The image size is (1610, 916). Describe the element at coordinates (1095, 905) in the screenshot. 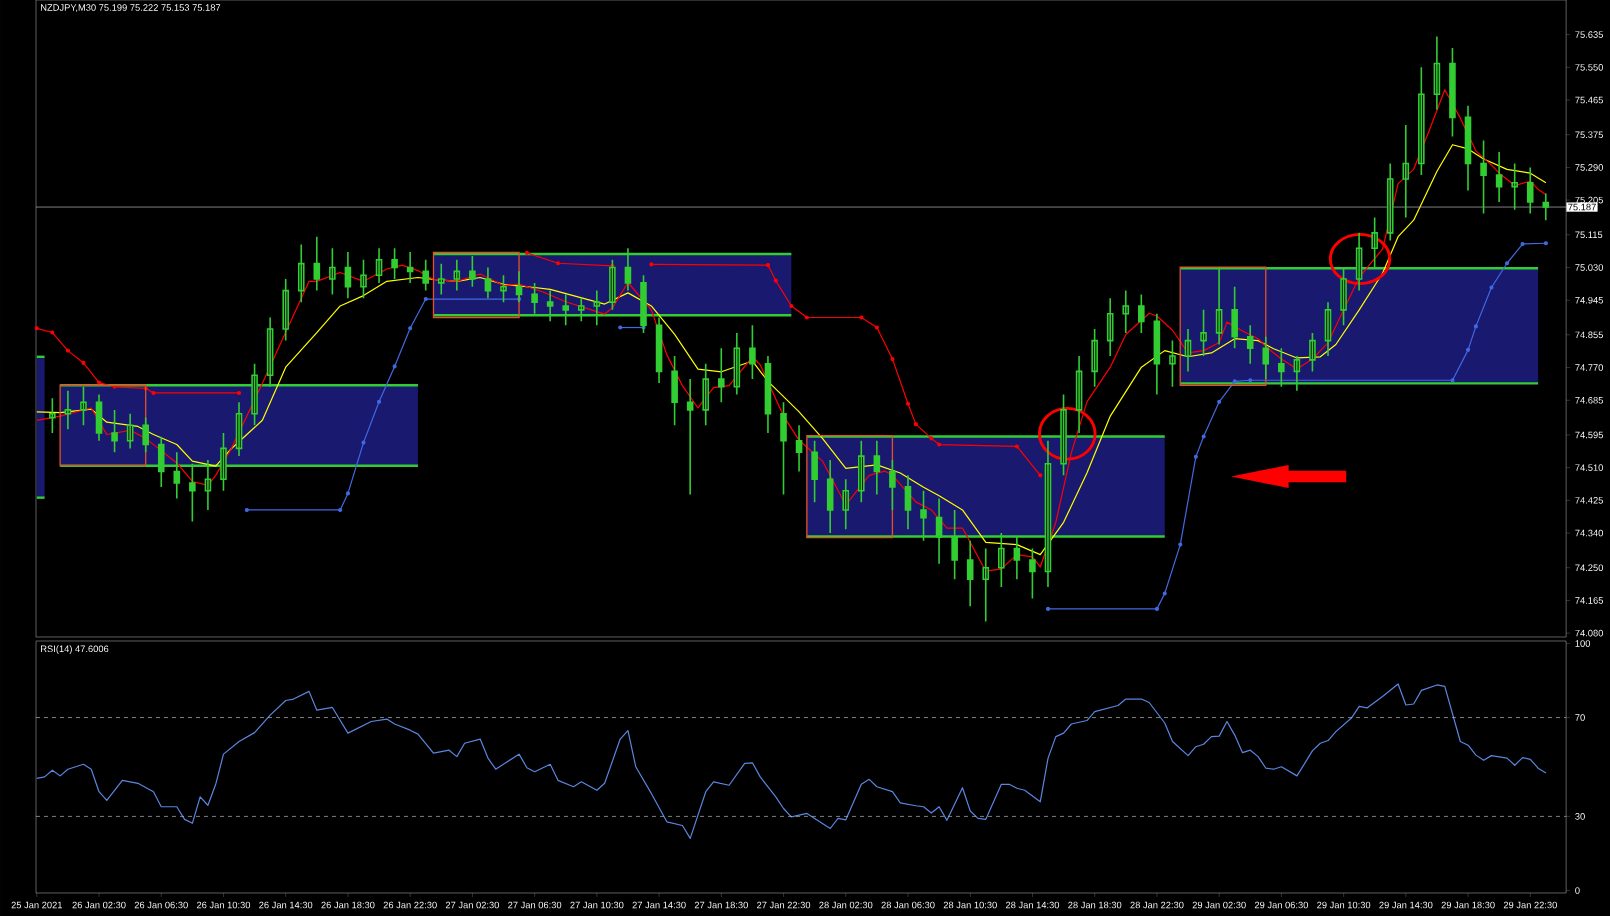

I see `x-tick-label: 28 Jan 18:30` at that location.